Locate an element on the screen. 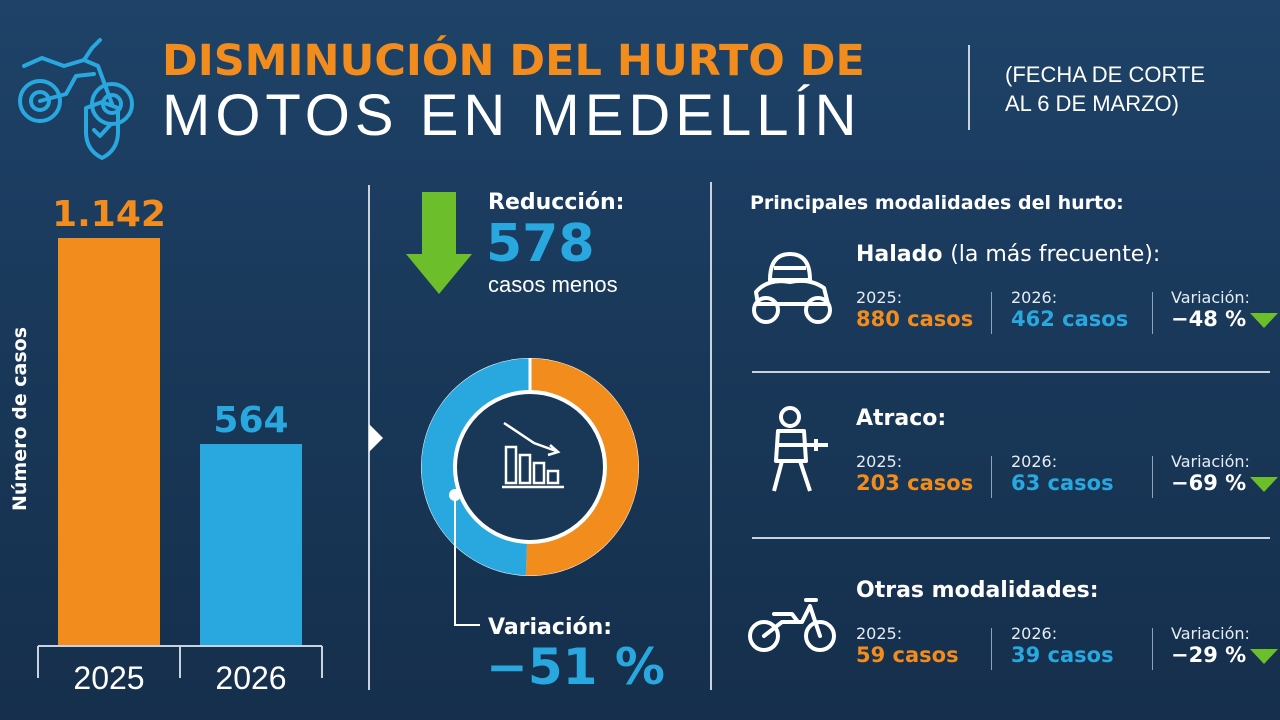  header-divider is located at coordinates (969, 87).